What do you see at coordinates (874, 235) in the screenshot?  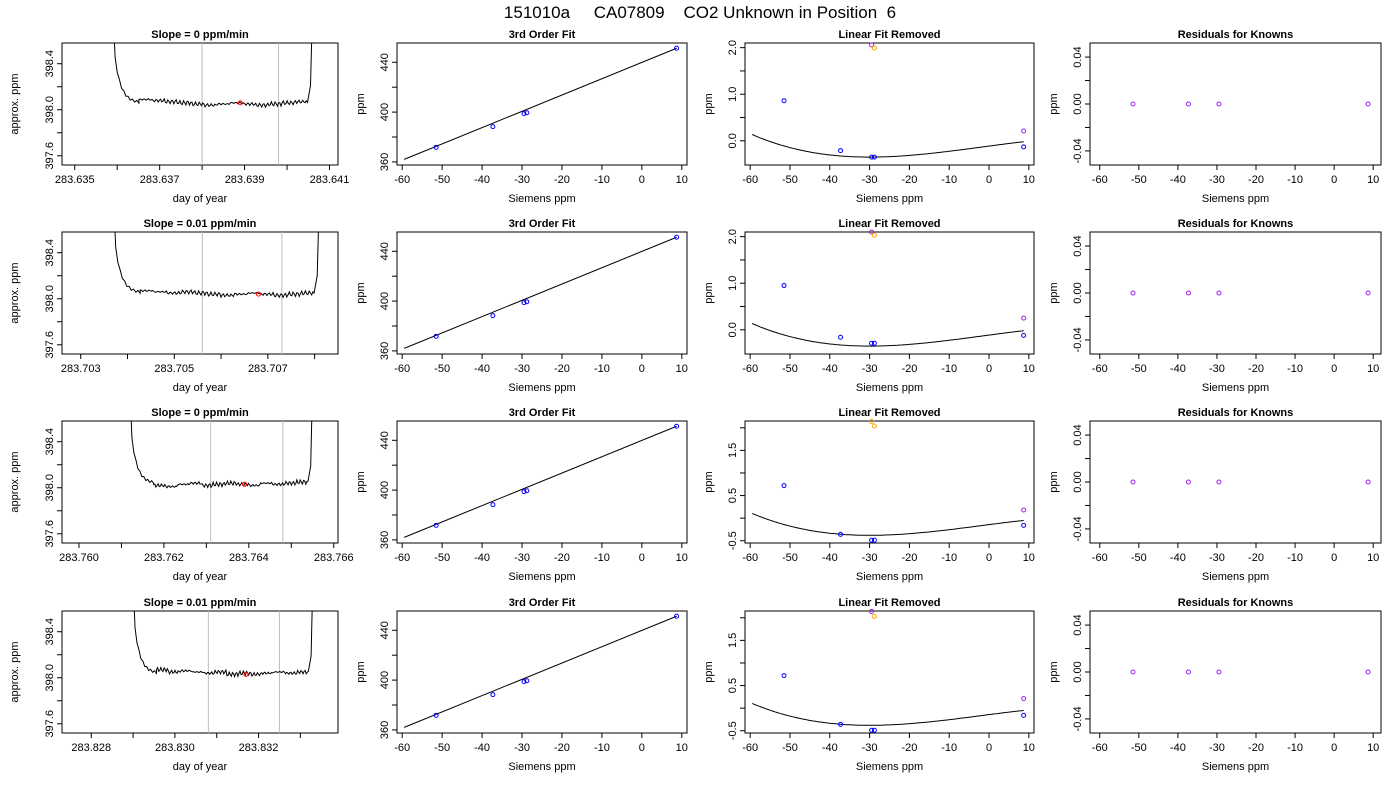 I see `unknown-point` at bounding box center [874, 235].